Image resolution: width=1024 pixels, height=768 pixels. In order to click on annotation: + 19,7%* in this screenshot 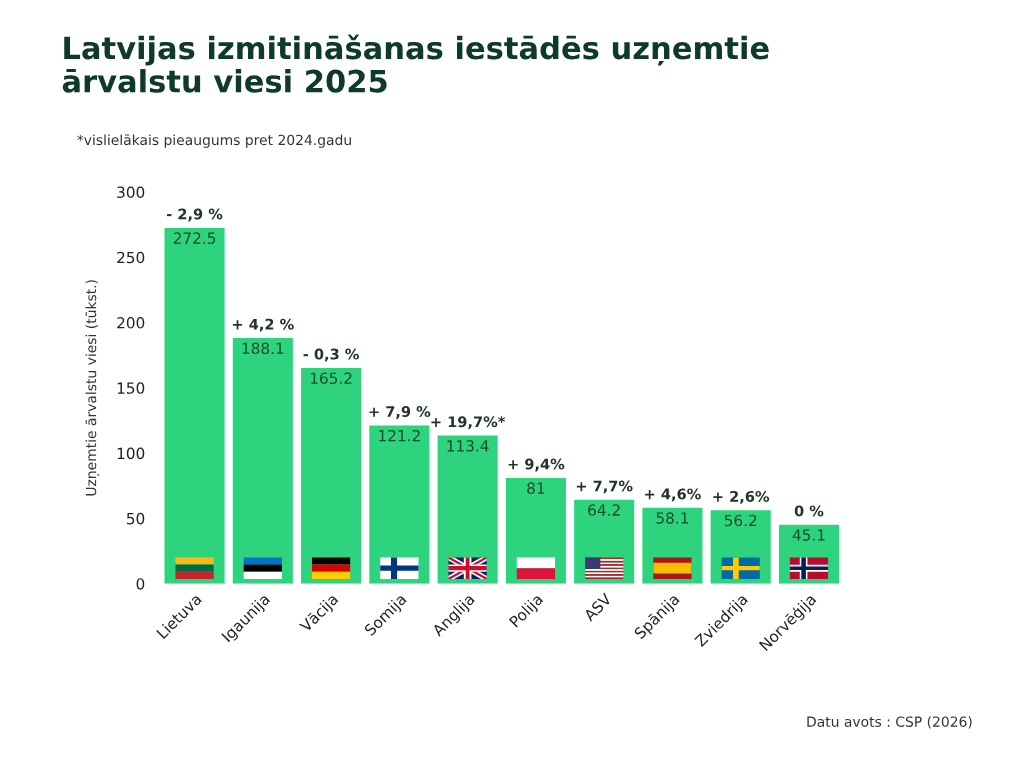, I will do `click(468, 423)`.